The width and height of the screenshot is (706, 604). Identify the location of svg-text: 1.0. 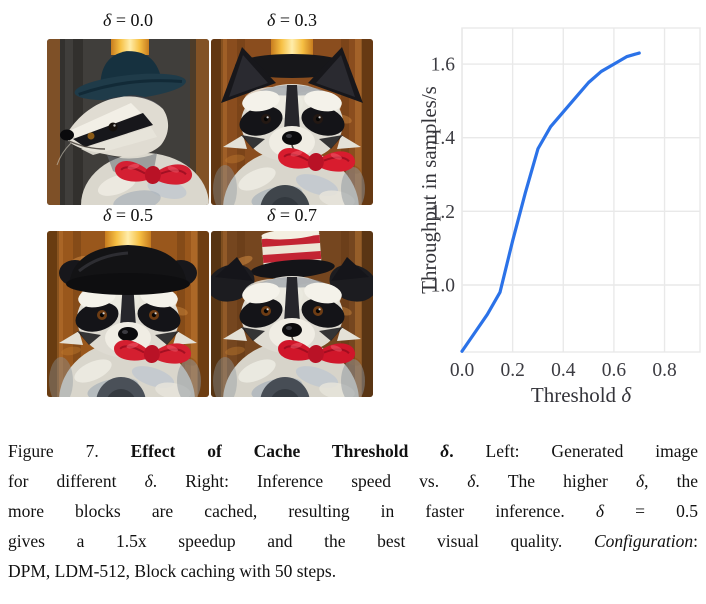
(443, 285).